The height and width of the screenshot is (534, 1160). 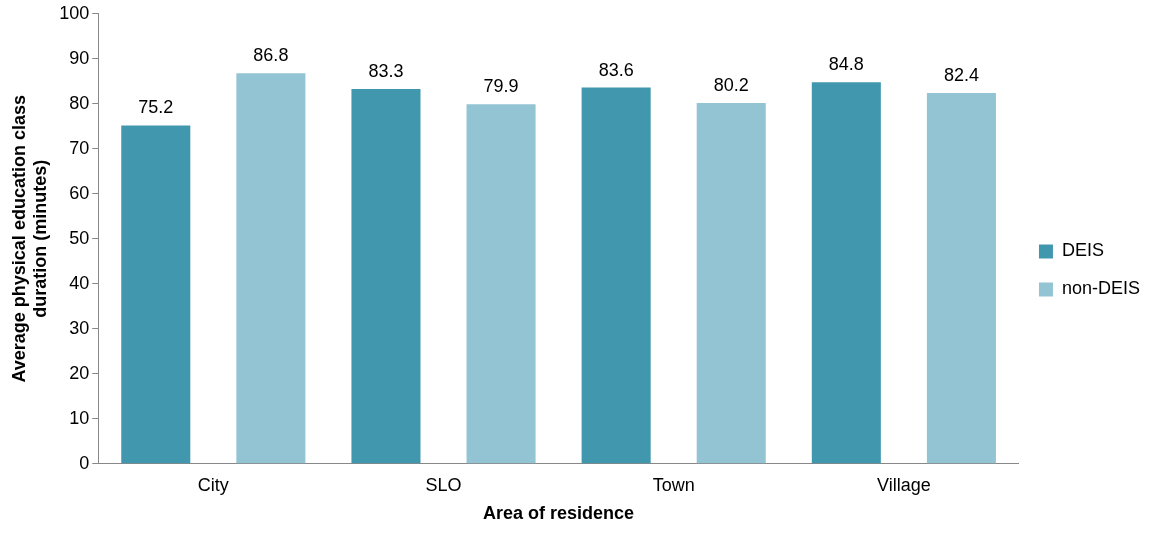 I want to click on y-tick-label: 70, so click(x=79, y=147).